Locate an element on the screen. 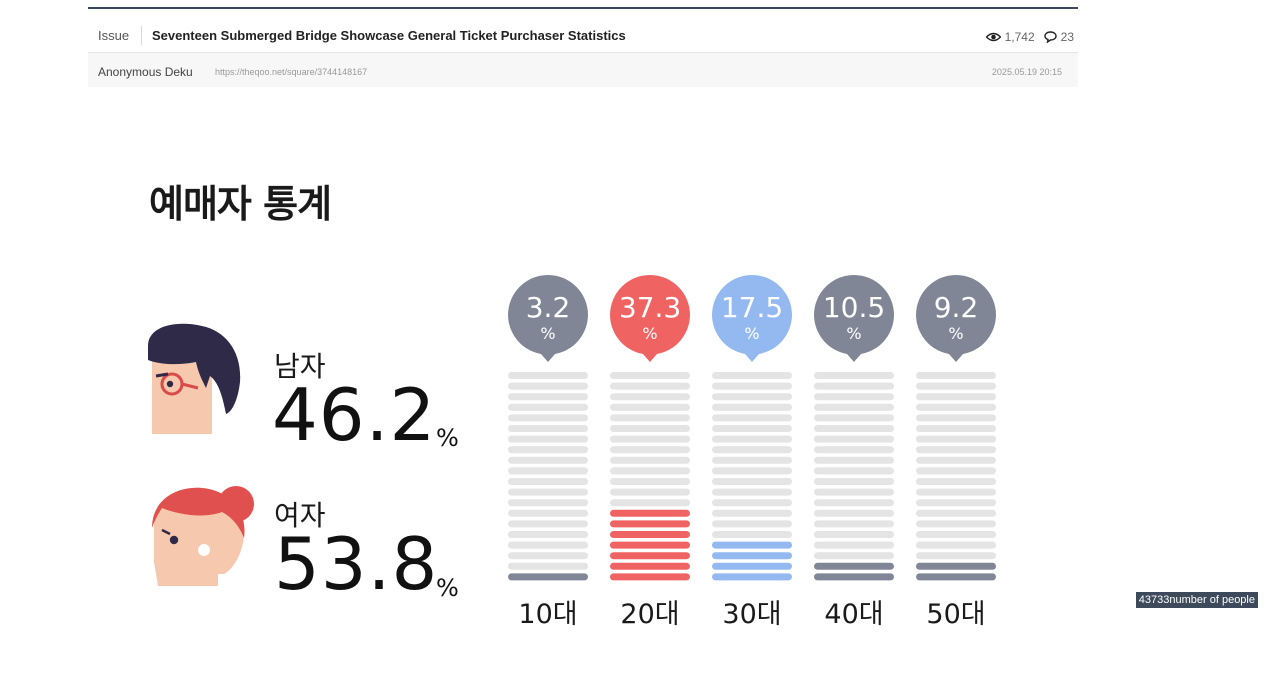 This screenshot has width=1265, height=677. post-url: https://theqoo.net/square/3744148167 is located at coordinates (291, 72).